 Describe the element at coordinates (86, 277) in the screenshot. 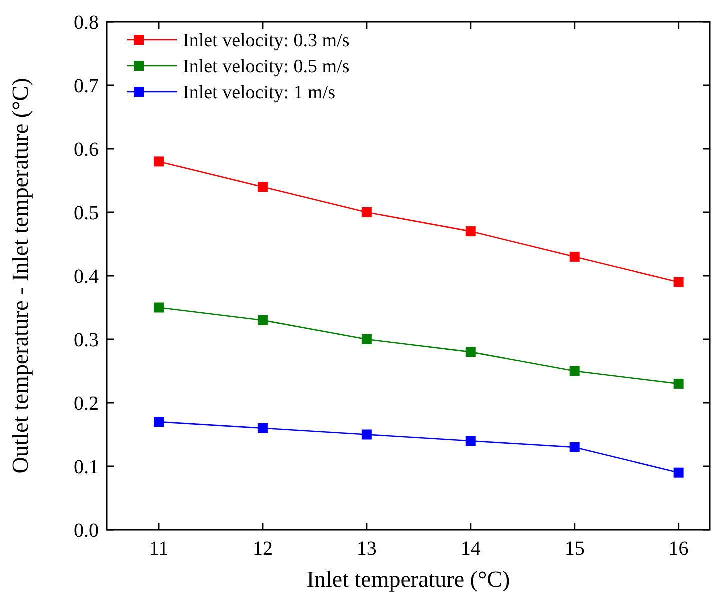

I see `y-tick-label: 0.4` at that location.